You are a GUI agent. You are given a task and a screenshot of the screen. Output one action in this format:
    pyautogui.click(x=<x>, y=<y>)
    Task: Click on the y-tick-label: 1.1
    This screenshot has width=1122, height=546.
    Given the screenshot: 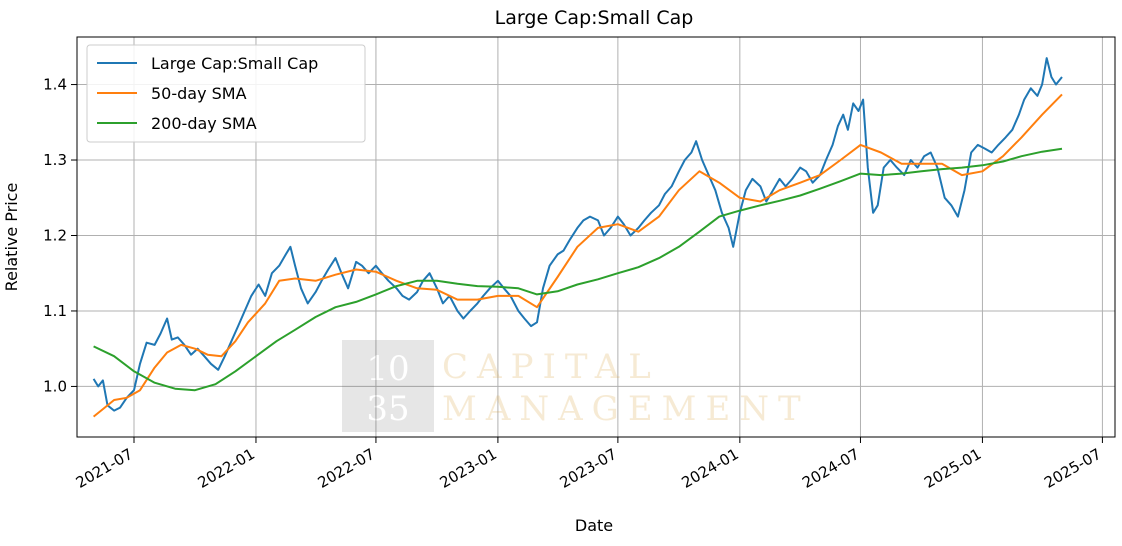 What is the action you would take?
    pyautogui.click(x=55, y=311)
    